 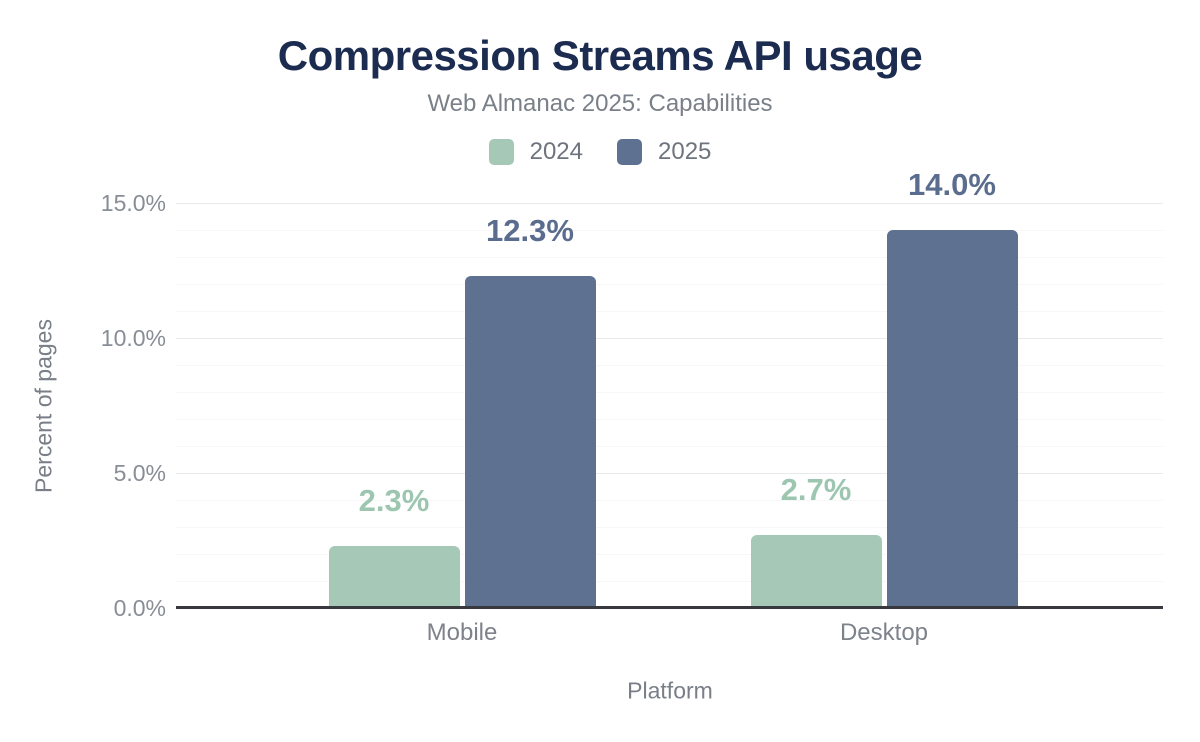 I want to click on value-label-desktop-2024: 2.7%, so click(x=816, y=489).